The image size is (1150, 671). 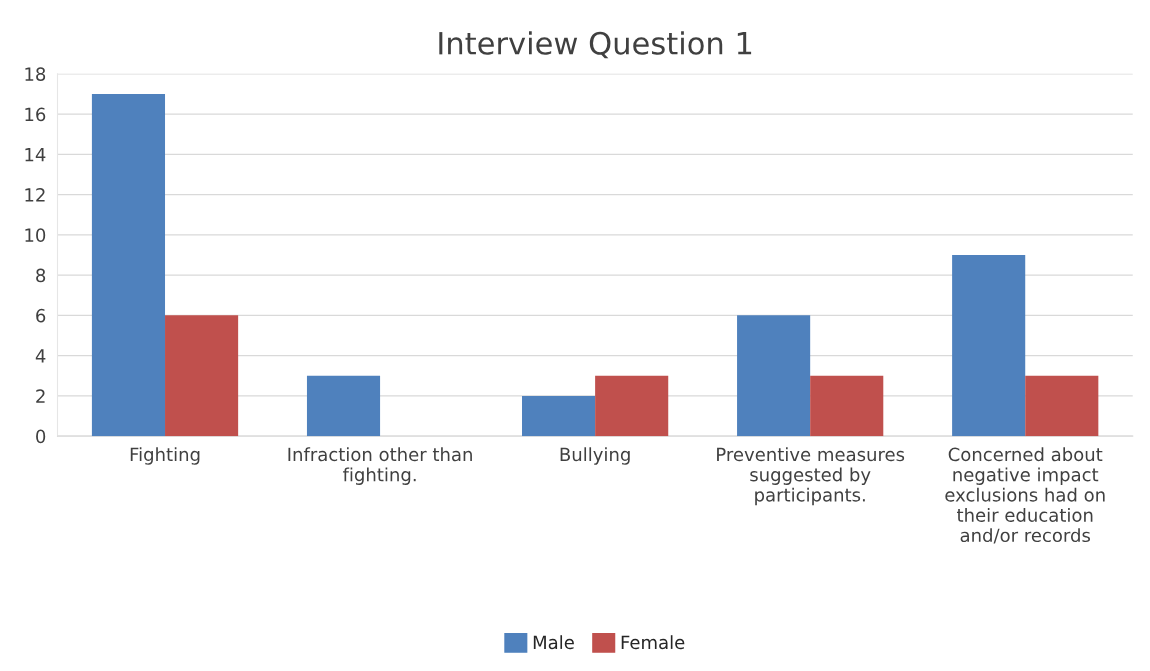 I want to click on y-tick-label: 8, so click(x=41, y=275).